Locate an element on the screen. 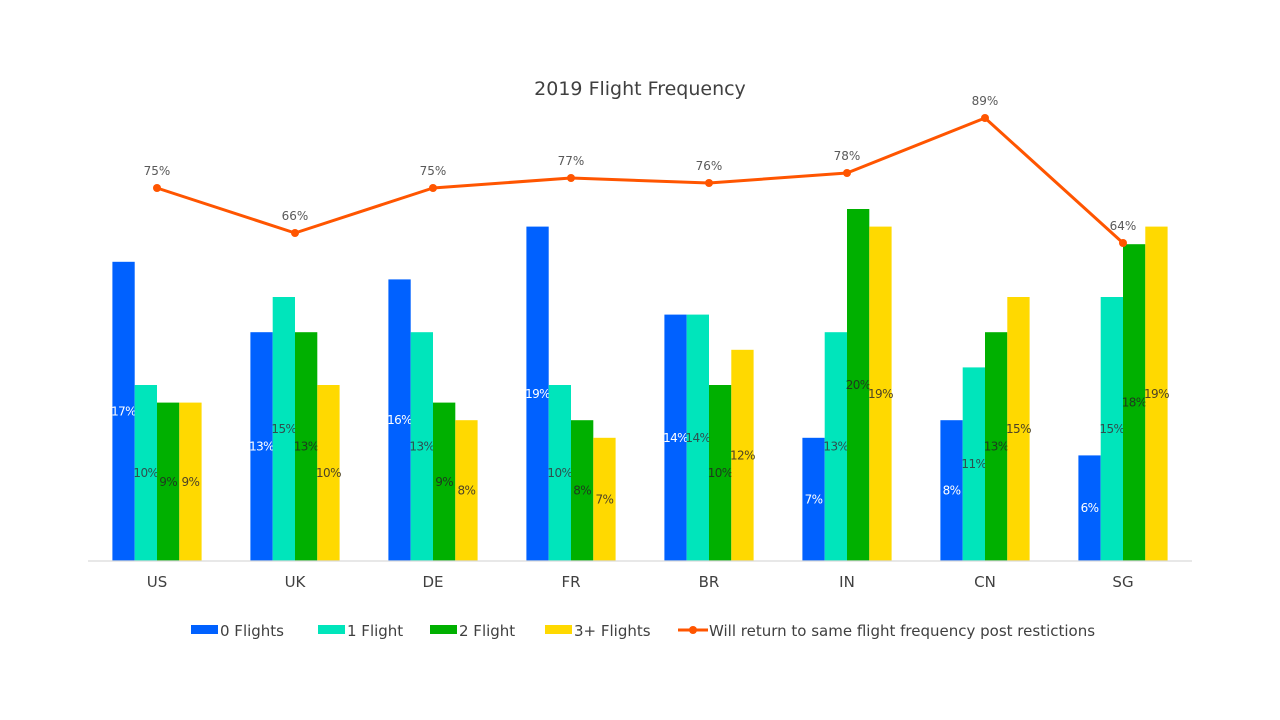  bar-value-label: 12% is located at coordinates (742, 455).